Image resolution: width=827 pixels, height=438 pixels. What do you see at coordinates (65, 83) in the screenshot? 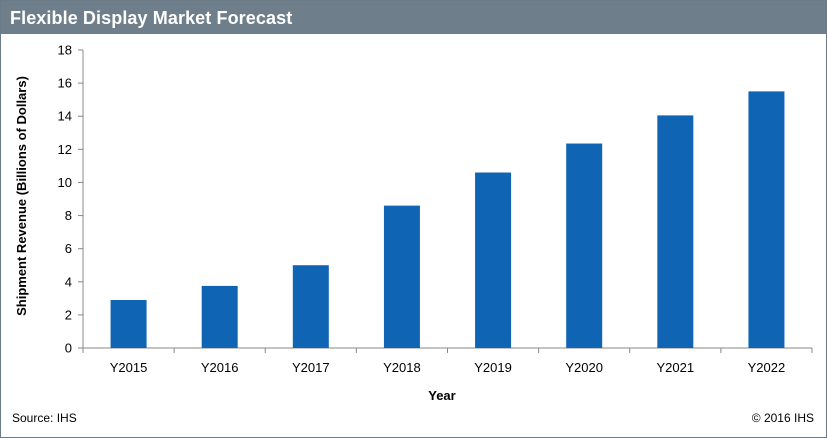
I see `y-tick-label: 16` at bounding box center [65, 83].